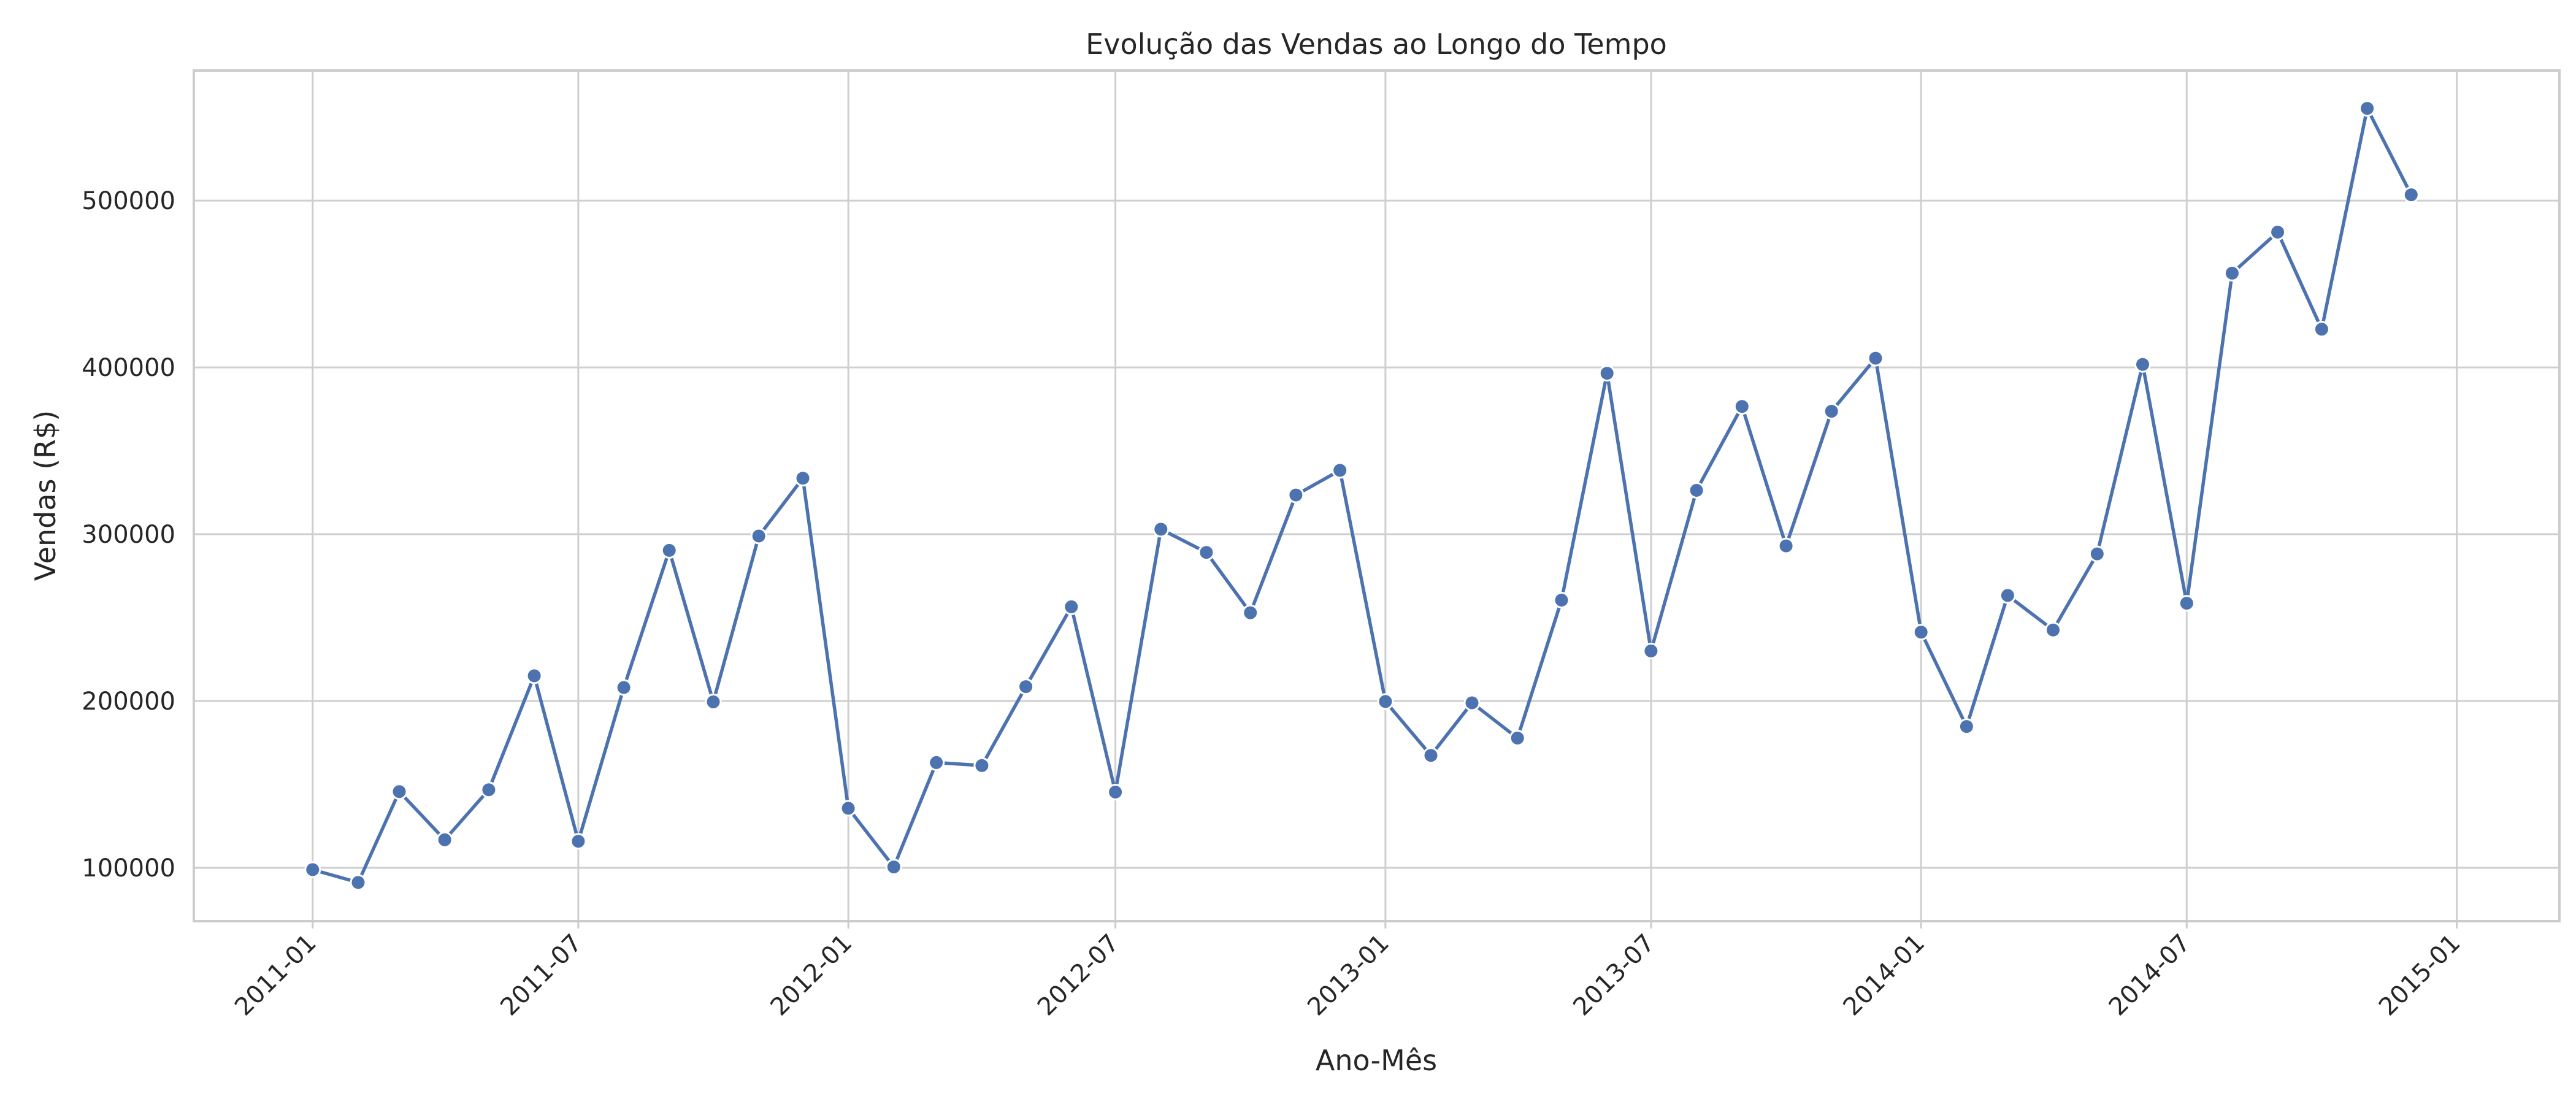 The width and height of the screenshot is (2576, 1107). What do you see at coordinates (2420, 975) in the screenshot?
I see `x-tick-label: 2015-01` at bounding box center [2420, 975].